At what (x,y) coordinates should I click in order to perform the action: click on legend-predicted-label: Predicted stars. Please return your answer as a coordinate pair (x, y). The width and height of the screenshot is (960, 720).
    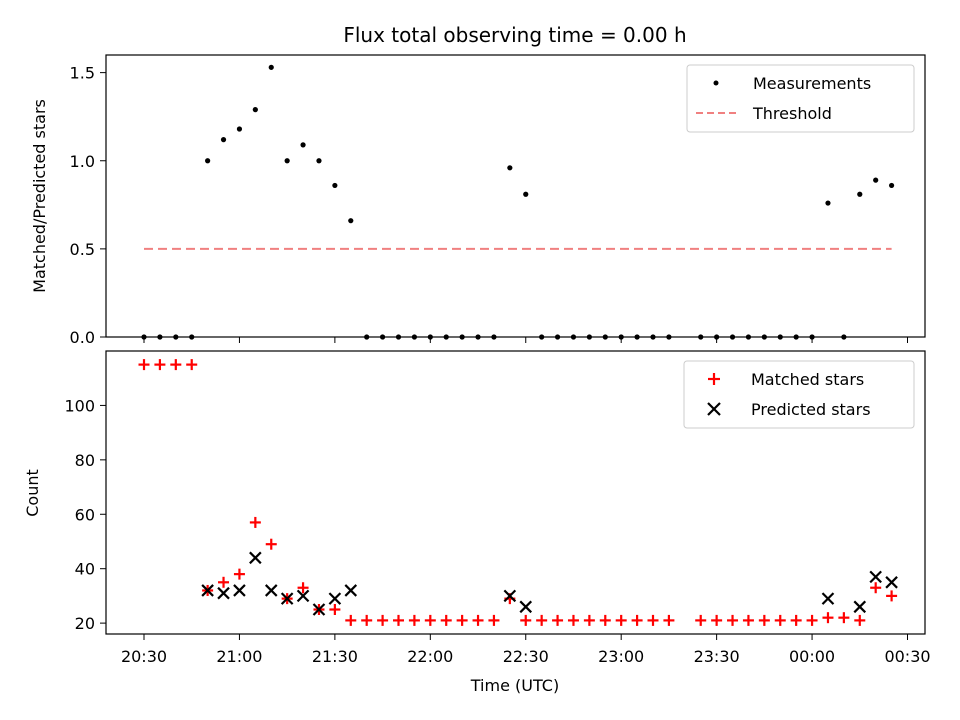
    Looking at the image, I should click on (811, 409).